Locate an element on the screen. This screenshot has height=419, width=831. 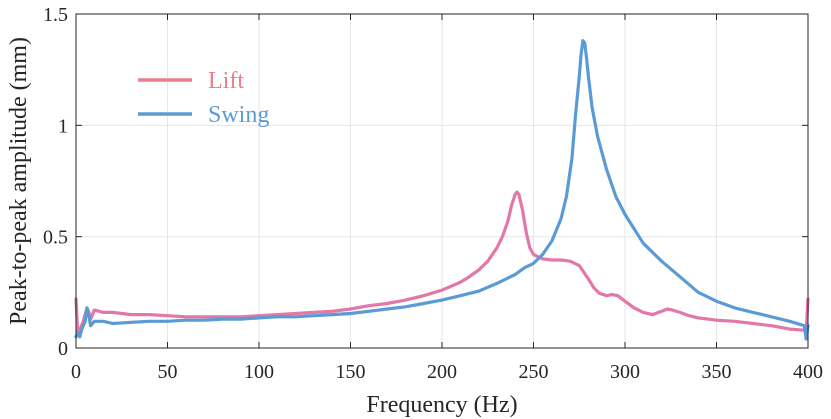
x-tick-label: 400 is located at coordinates (808, 372).